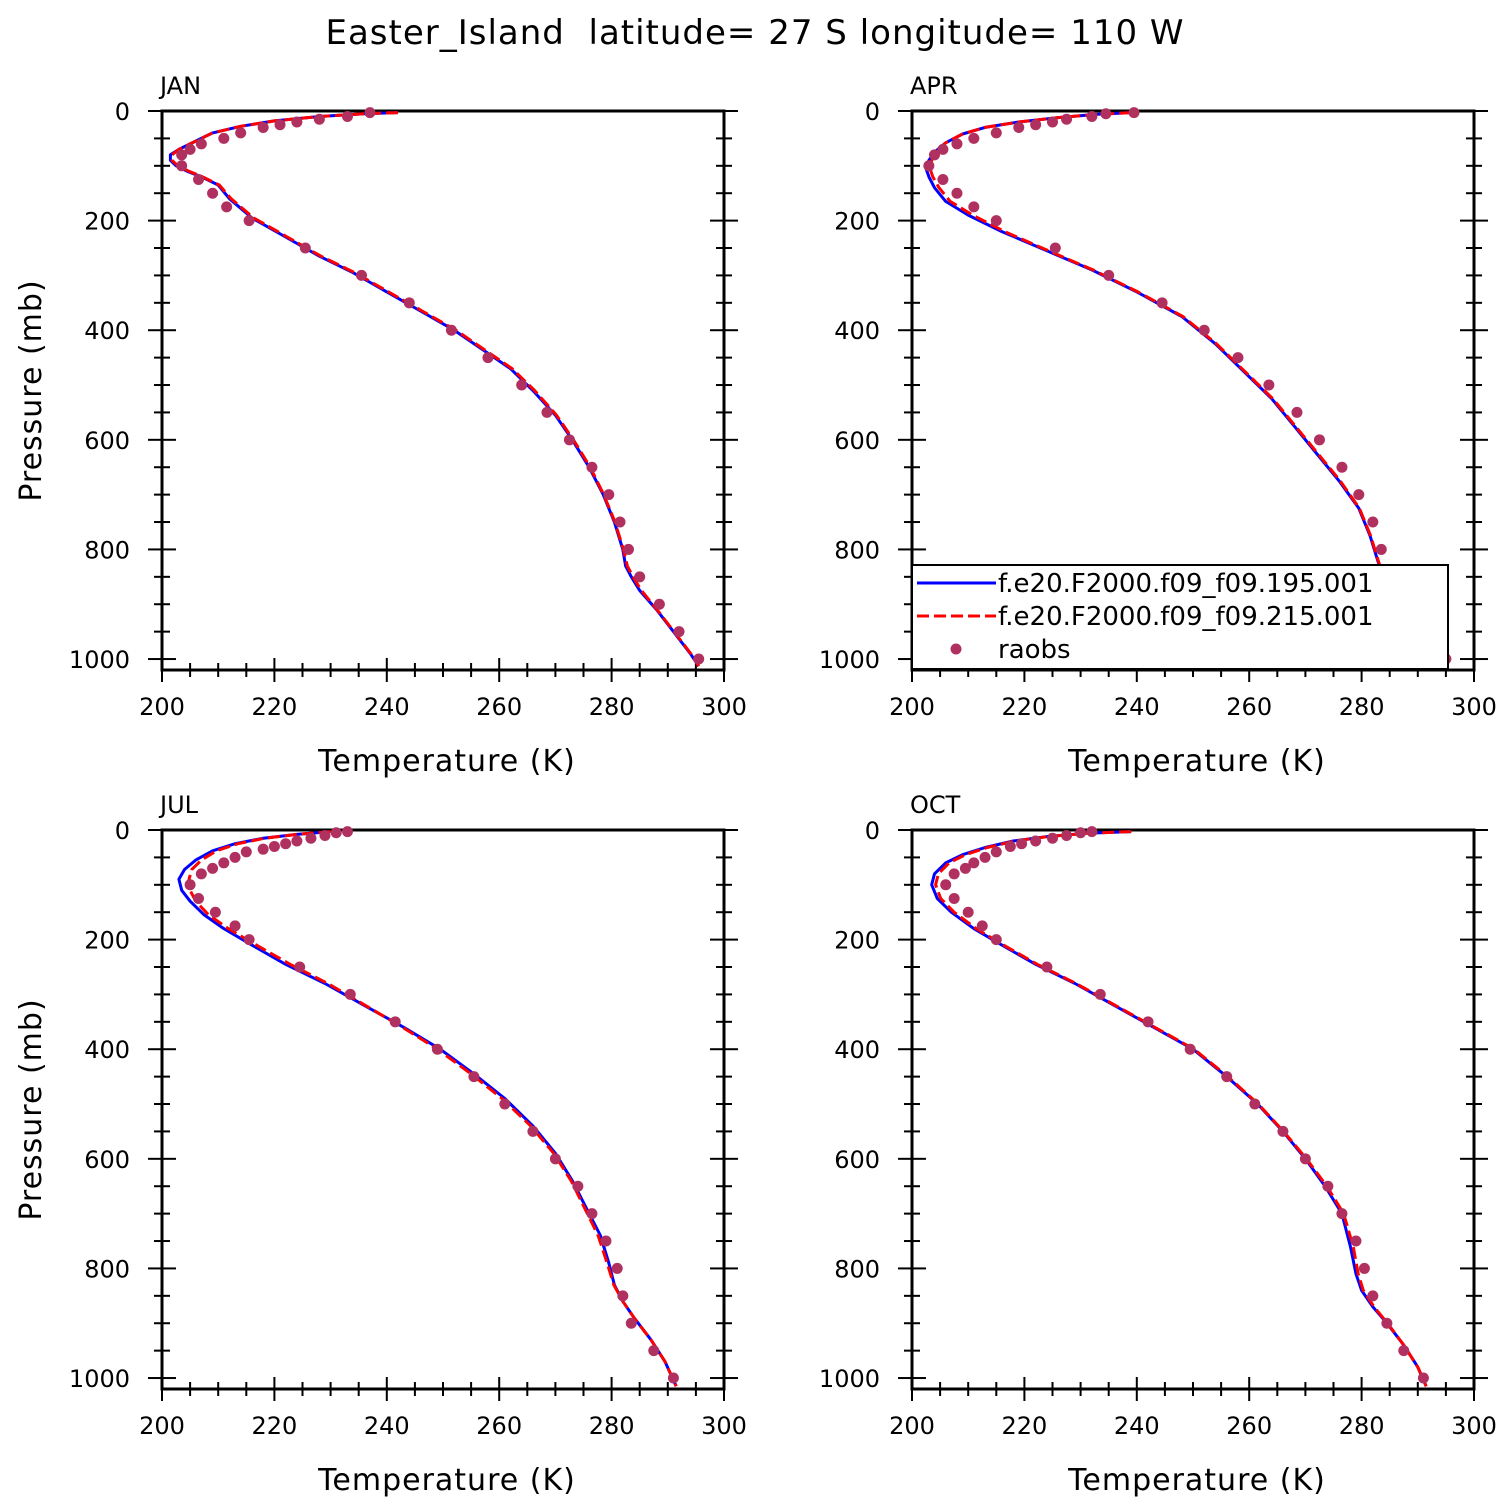 The image size is (1510, 1510). I want to click on panel-title: JUL, so click(178, 805).